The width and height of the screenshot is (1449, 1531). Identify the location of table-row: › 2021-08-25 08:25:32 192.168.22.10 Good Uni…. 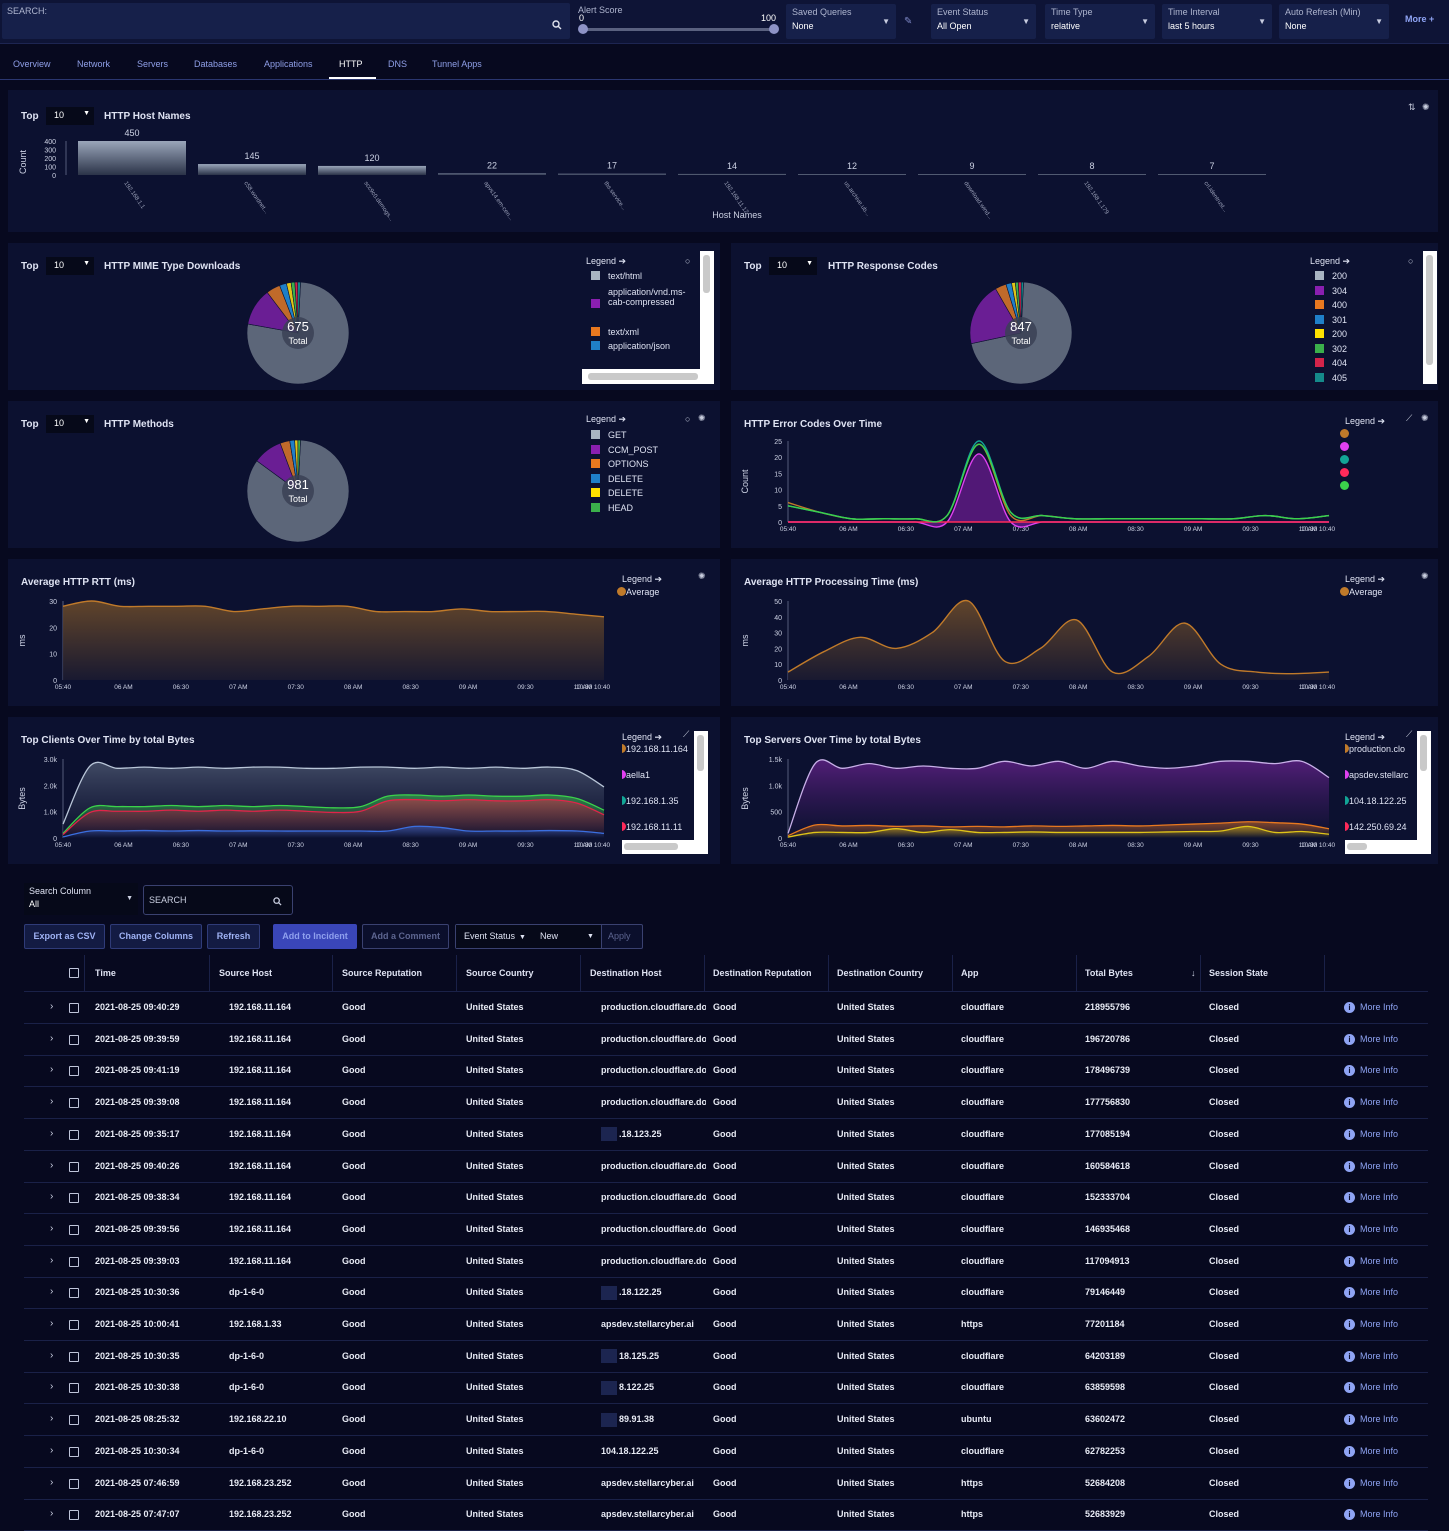
(726, 1420).